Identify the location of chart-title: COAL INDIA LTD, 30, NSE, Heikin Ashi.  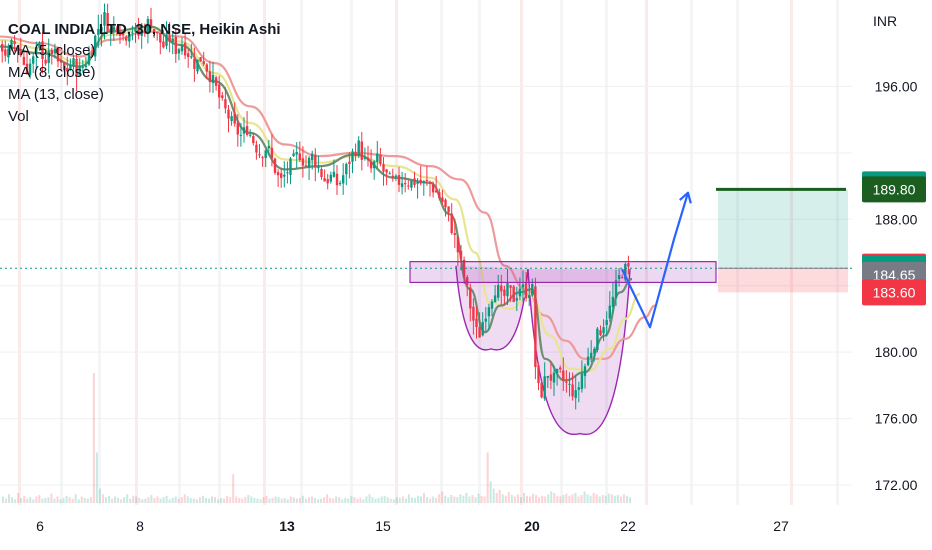
(144, 29).